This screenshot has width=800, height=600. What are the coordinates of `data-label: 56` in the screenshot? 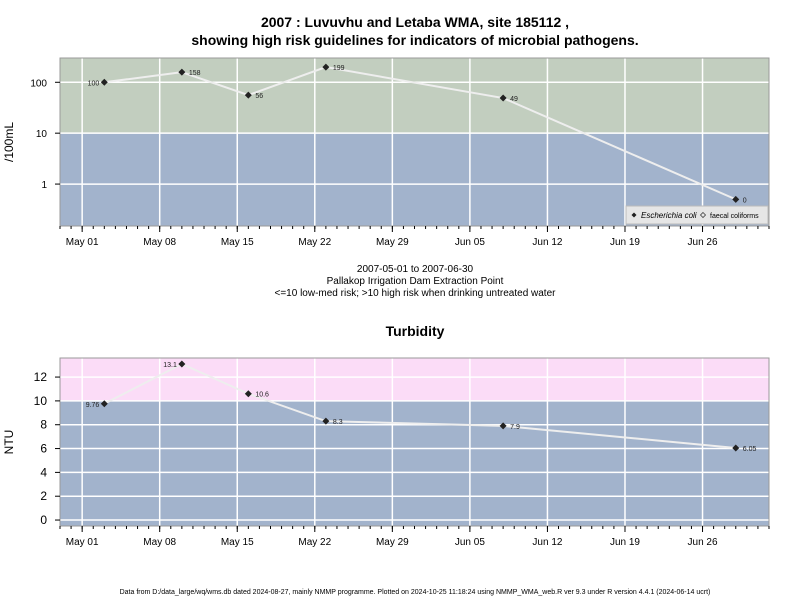 It's located at (259, 96).